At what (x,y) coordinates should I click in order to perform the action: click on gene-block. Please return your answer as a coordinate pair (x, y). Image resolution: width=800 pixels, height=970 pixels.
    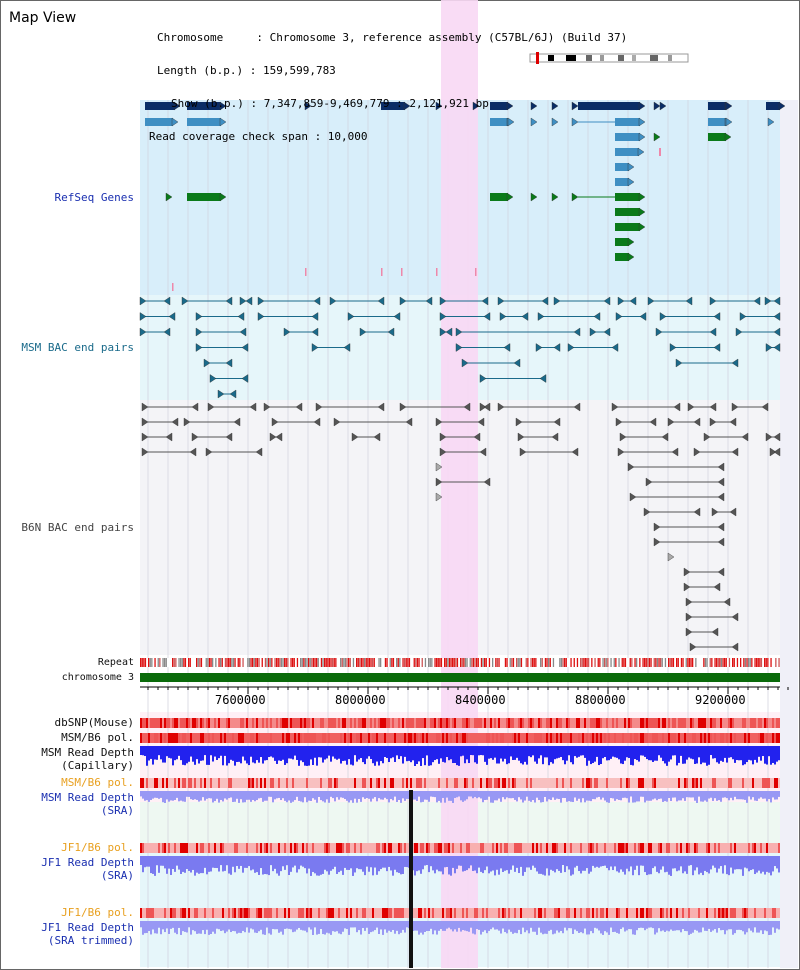
    Looking at the image, I should click on (499, 122).